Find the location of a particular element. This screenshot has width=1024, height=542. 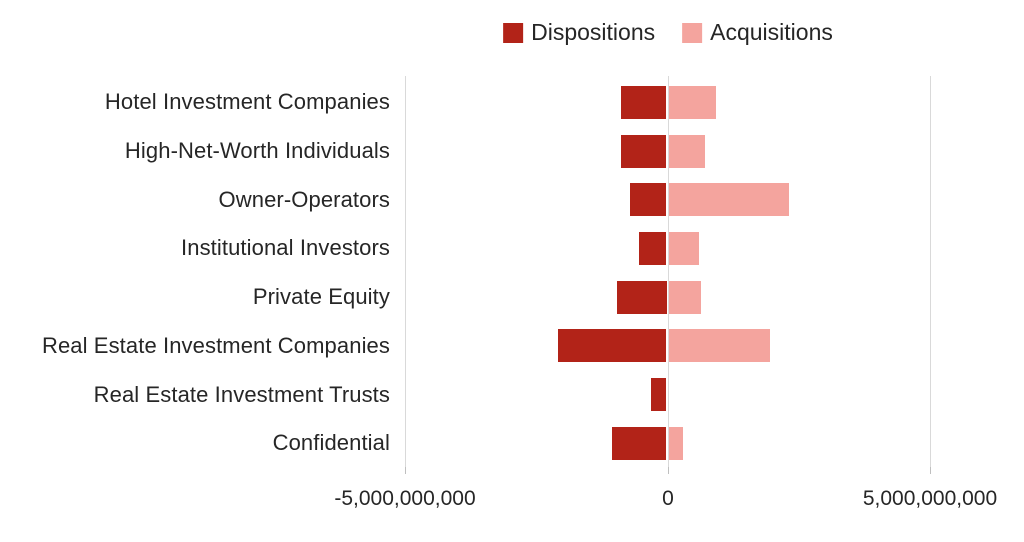

gridline-zero is located at coordinates (668, 271).